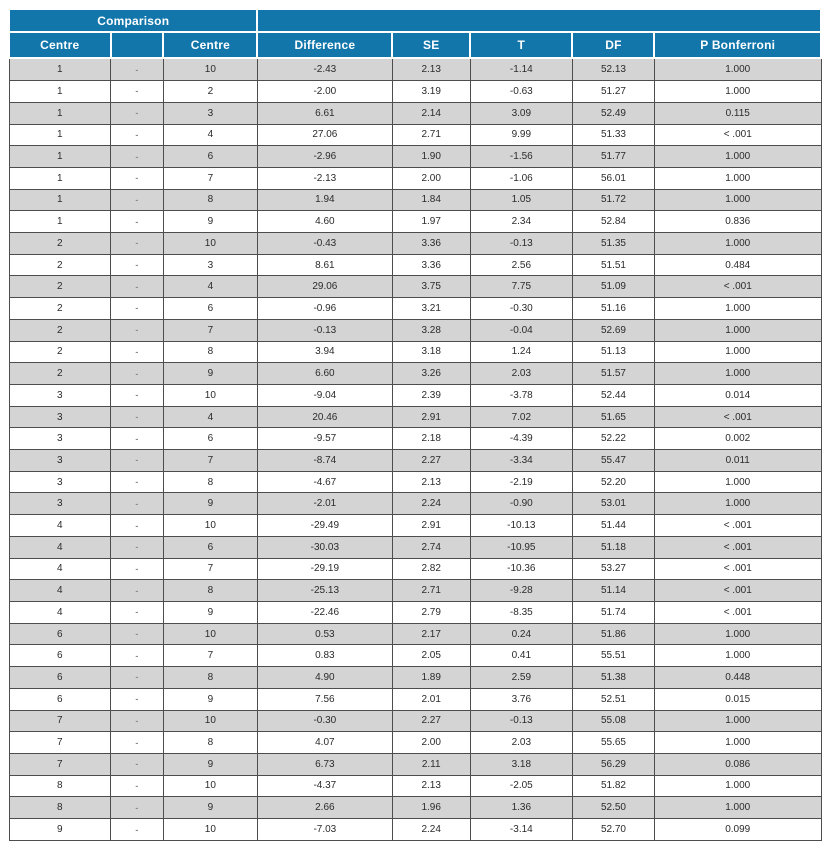 Image resolution: width=830 pixels, height=850 pixels. What do you see at coordinates (324, 178) in the screenshot?
I see `difference-cell: -2.13` at bounding box center [324, 178].